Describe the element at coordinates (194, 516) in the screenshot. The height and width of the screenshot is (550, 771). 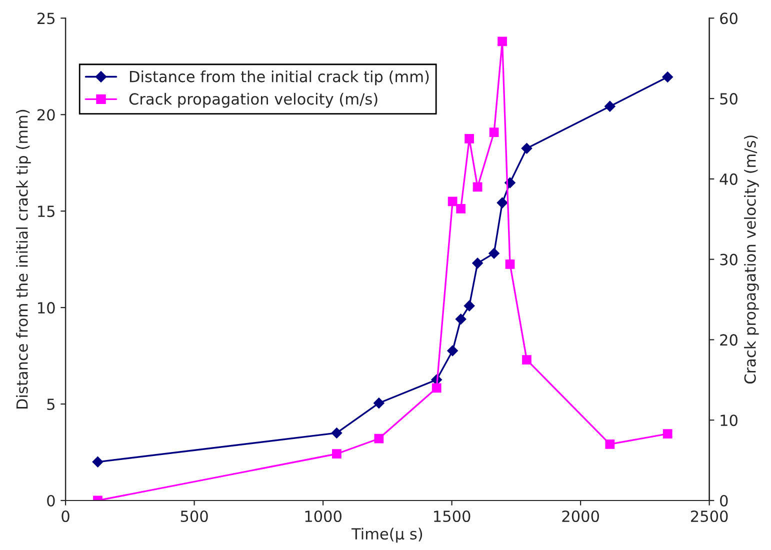
I see `x-tick-label: 500` at that location.